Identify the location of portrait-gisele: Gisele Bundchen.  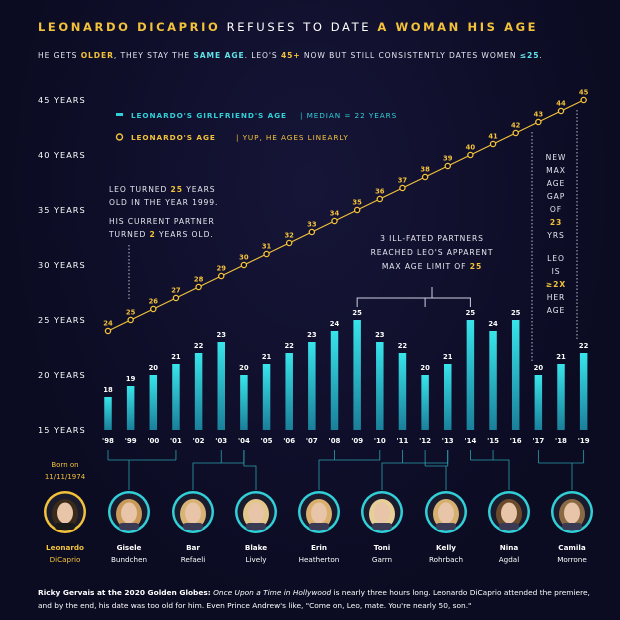
(129, 527).